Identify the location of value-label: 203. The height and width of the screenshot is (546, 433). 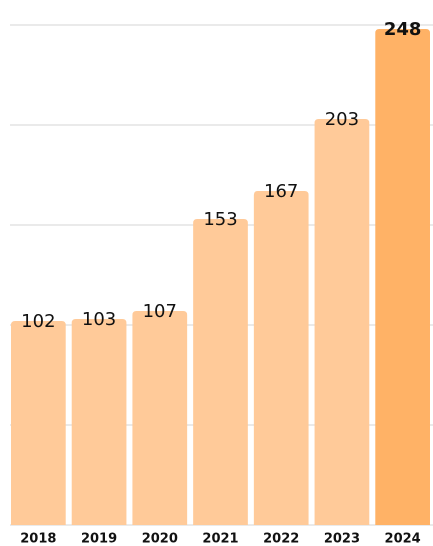
(342, 119).